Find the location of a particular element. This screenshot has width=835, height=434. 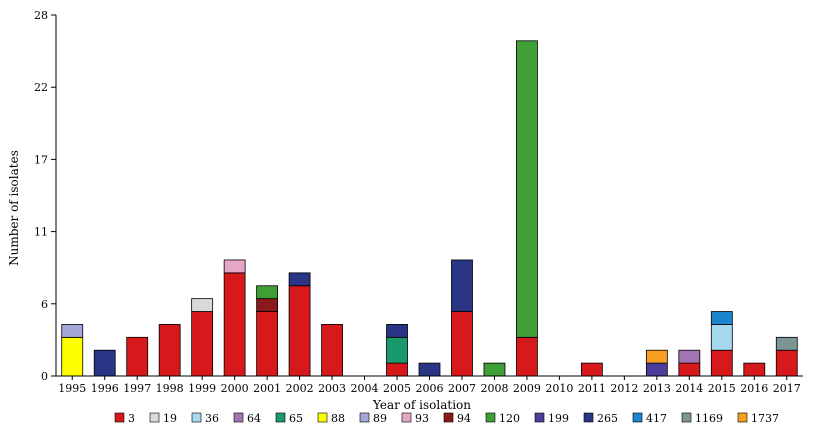

x-tick-label: 2014 is located at coordinates (689, 388).